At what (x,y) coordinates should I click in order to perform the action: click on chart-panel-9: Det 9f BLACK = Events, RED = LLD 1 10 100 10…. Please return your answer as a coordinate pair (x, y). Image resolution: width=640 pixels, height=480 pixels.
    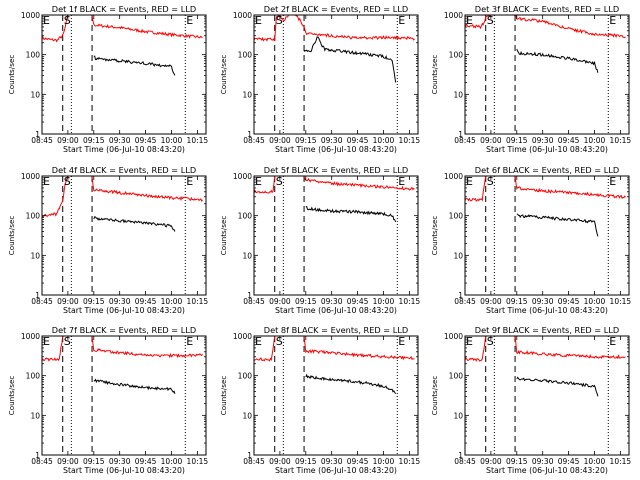
    Looking at the image, I should click on (530, 400).